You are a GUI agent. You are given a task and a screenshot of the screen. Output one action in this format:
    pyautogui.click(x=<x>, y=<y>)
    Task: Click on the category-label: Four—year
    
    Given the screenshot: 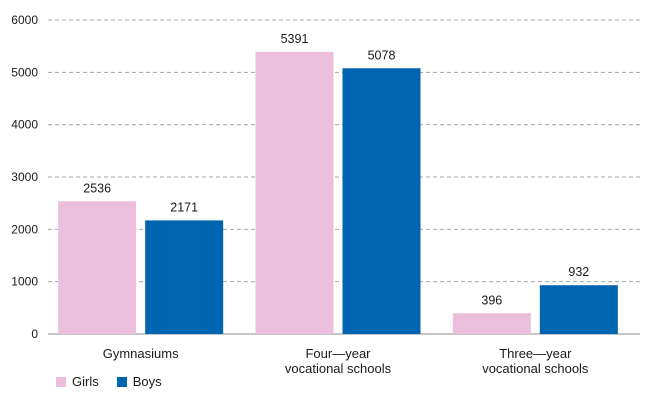 What is the action you would take?
    pyautogui.click(x=338, y=353)
    